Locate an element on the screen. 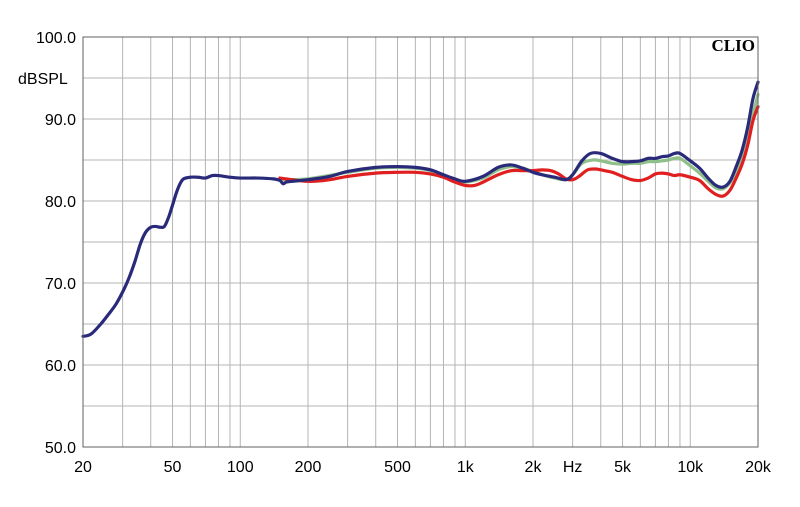 The width and height of the screenshot is (800, 507). x-tick-label: 50 is located at coordinates (173, 467).